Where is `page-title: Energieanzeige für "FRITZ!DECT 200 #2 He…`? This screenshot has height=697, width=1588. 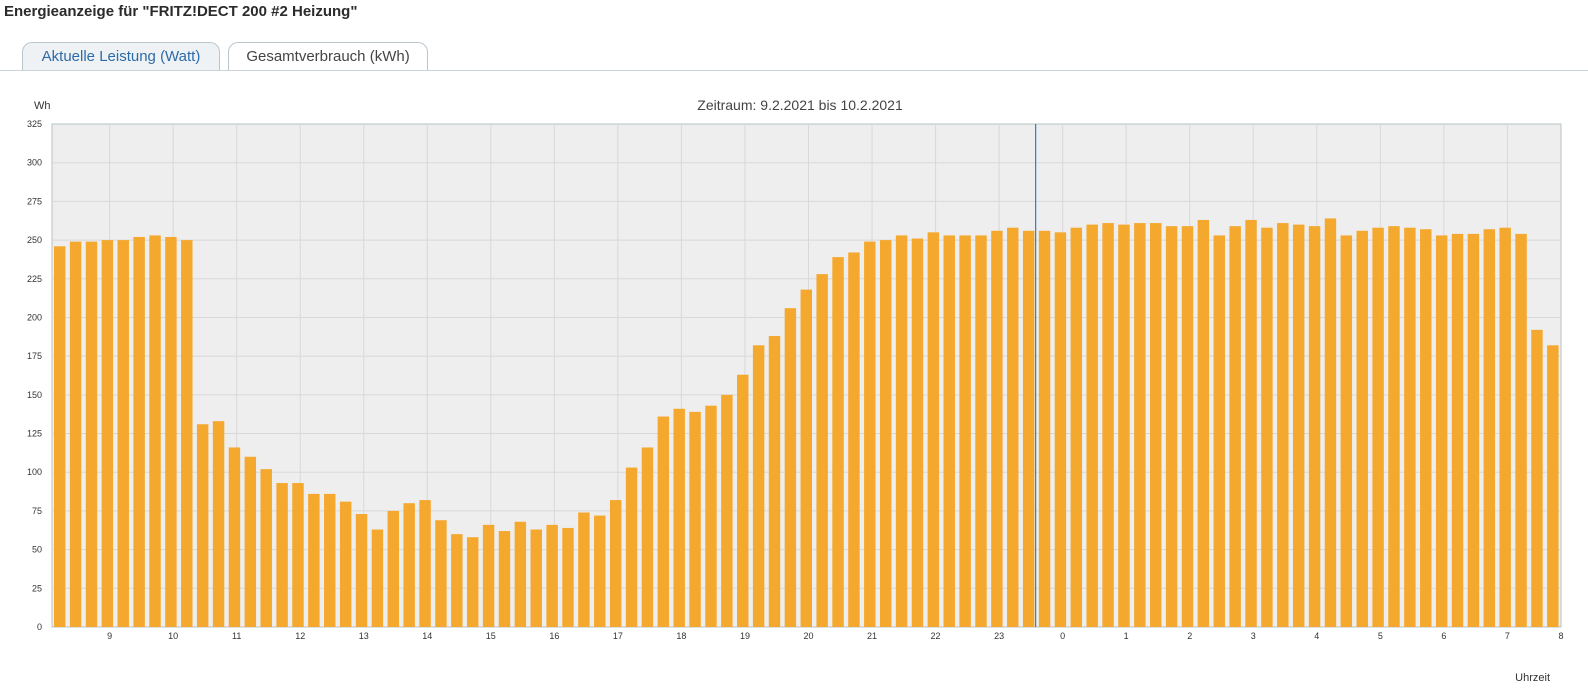
page-title: Energieanzeige für "FRITZ!DECT 200 #2 He… is located at coordinates (181, 11).